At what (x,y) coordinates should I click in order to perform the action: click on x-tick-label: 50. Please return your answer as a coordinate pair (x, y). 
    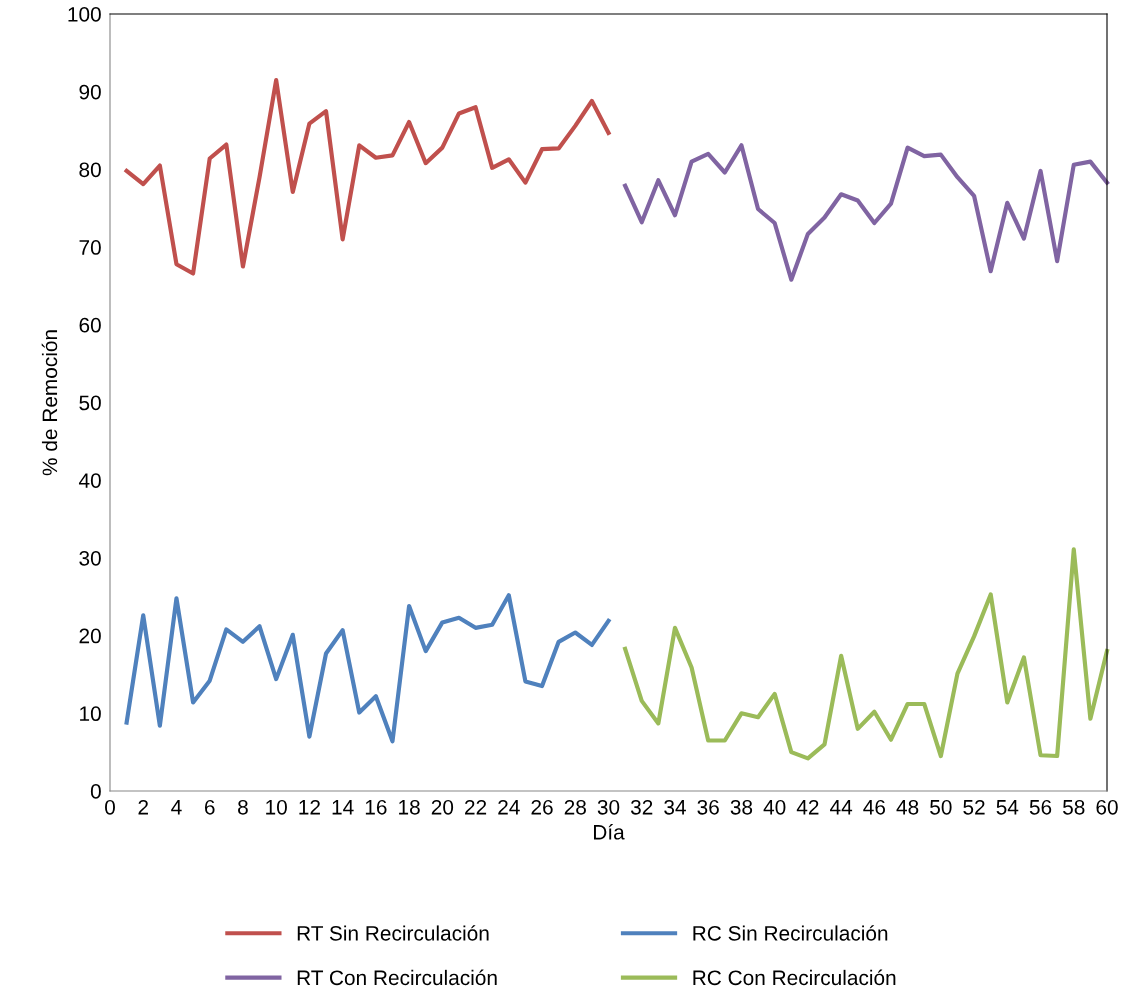
    Looking at the image, I should click on (941, 807).